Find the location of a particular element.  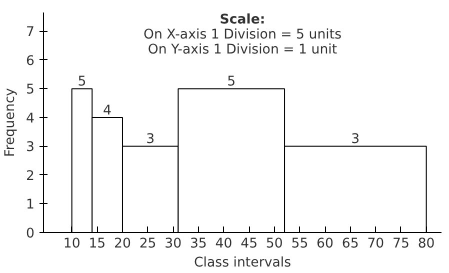

y-tick-label: 5 is located at coordinates (30, 90).